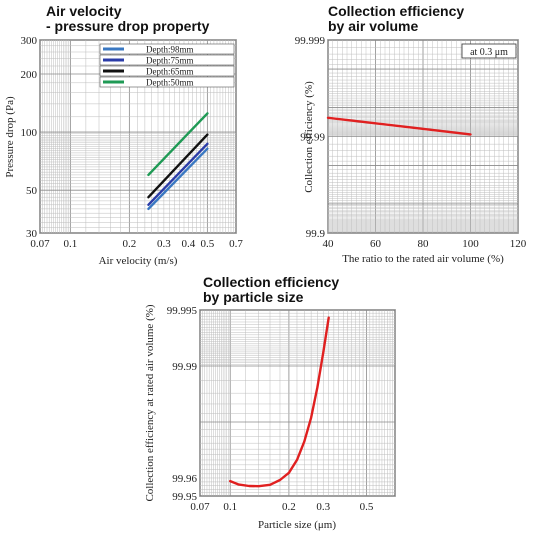  I want to click on x-tick-label: 40, so click(329, 244).